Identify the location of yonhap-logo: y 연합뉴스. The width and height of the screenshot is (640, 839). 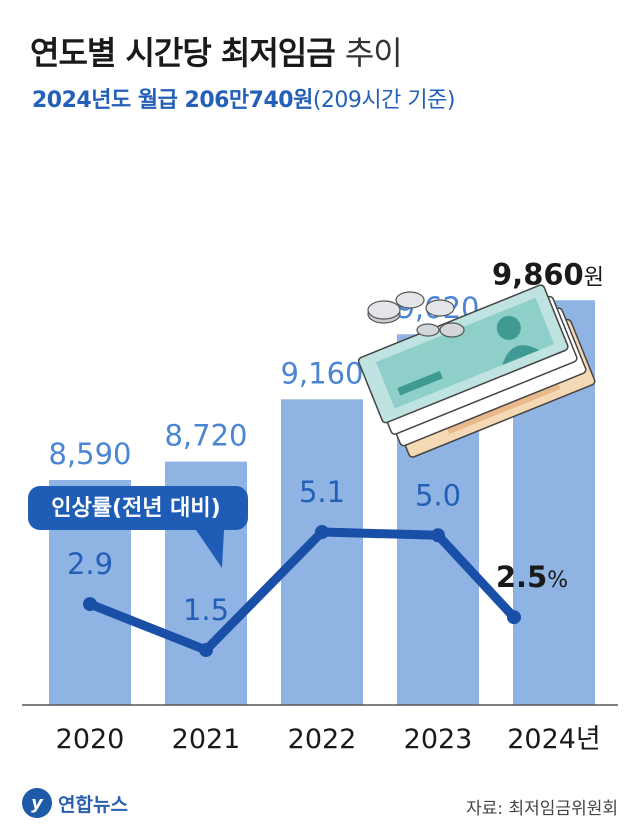
(75, 803).